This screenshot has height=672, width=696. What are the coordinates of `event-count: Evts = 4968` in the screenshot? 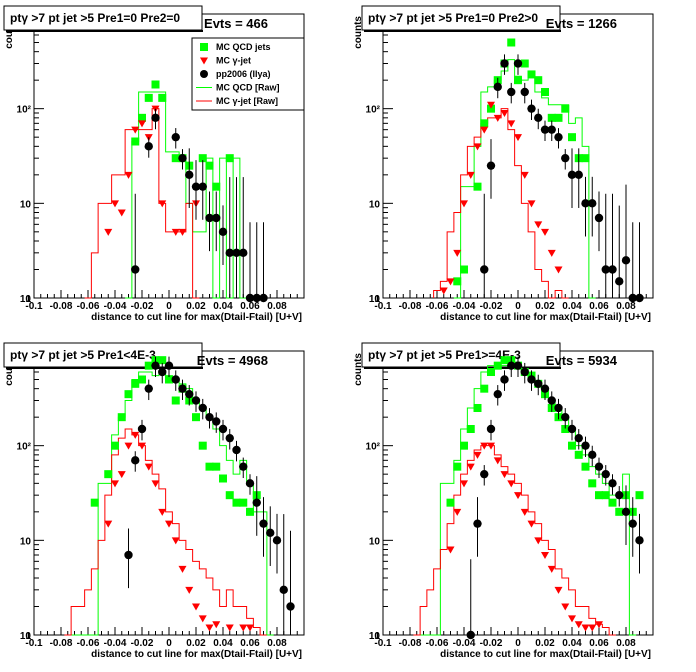 It's located at (232, 360).